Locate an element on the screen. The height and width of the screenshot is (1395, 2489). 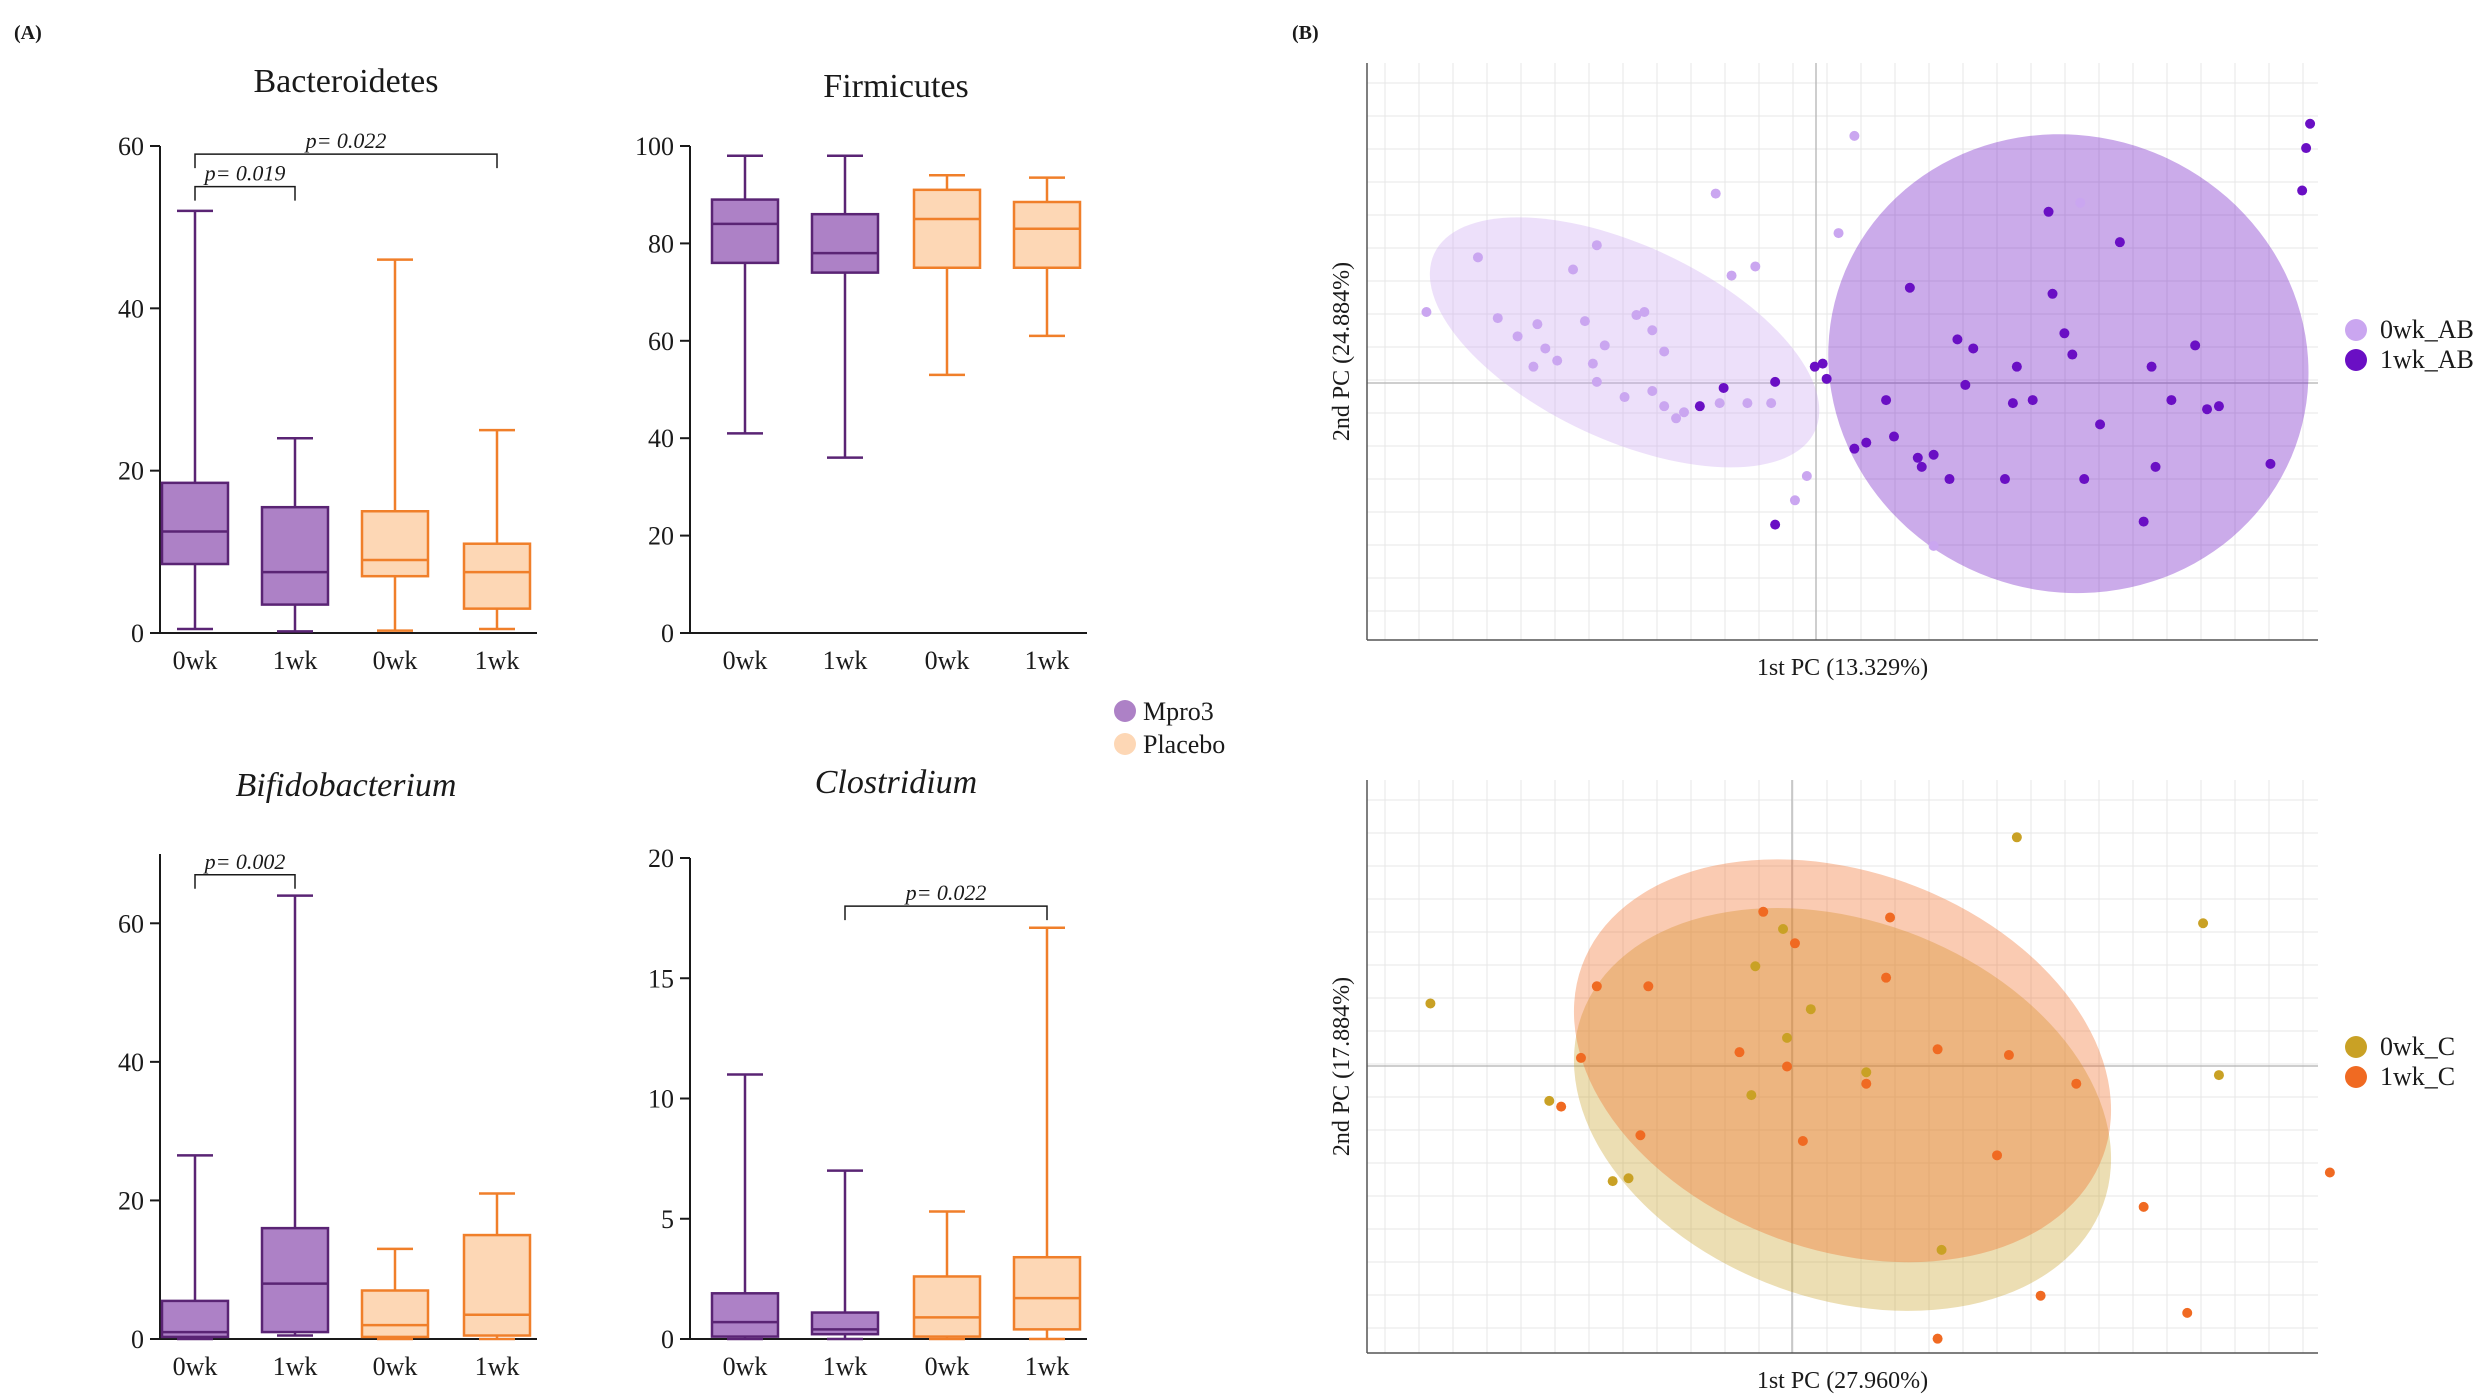
pca-legend-label: 1wk_C is located at coordinates (2417, 1076).